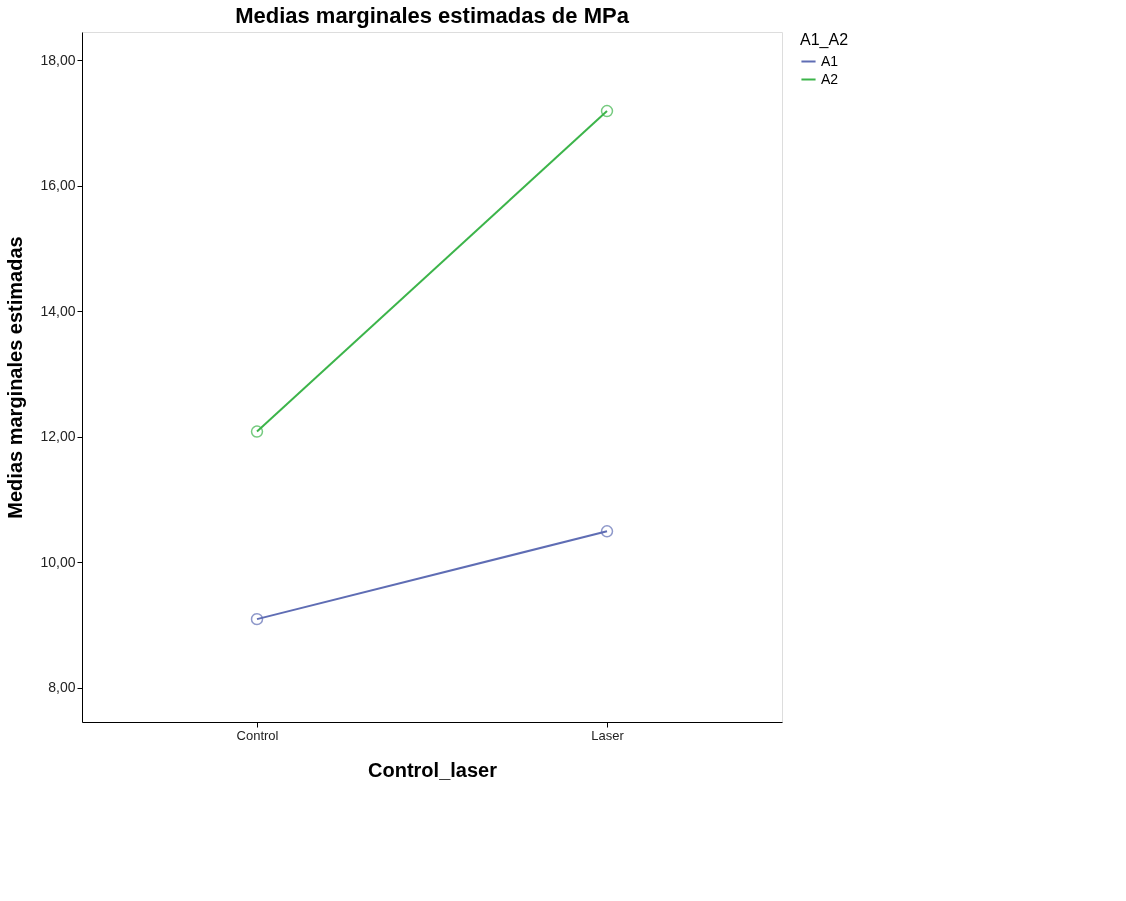  I want to click on y-tick-label: 8,00, so click(62, 687).